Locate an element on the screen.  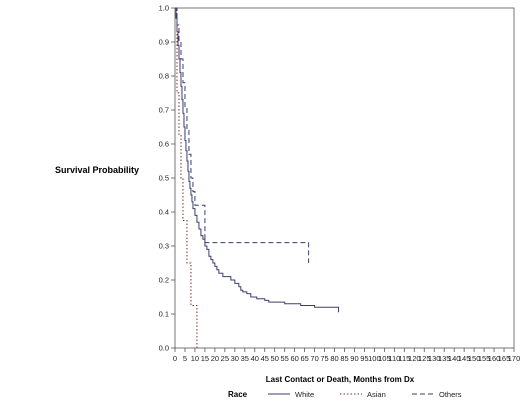
x-tick-label: 35 is located at coordinates (245, 358).